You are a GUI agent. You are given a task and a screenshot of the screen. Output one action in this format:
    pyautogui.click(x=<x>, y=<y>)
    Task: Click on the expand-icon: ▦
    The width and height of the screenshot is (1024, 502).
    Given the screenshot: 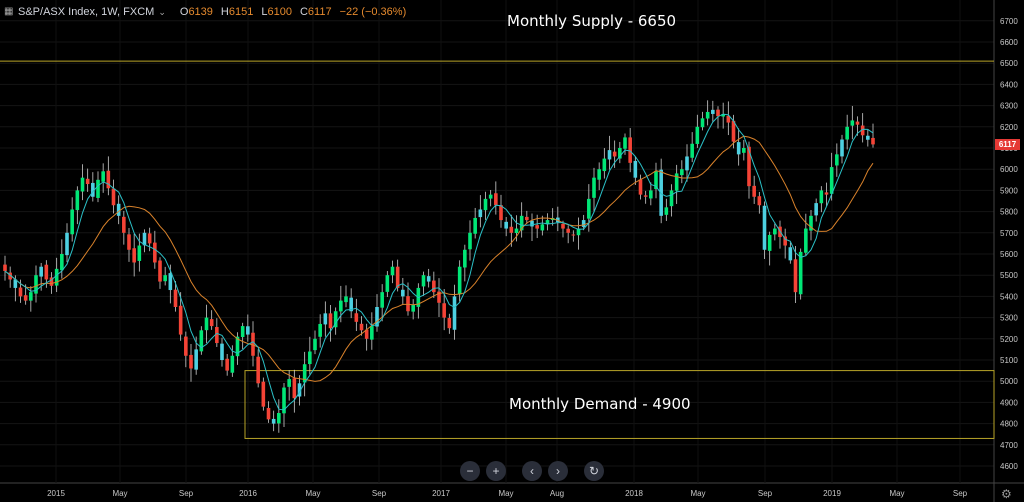 What is the action you would take?
    pyautogui.click(x=9, y=11)
    